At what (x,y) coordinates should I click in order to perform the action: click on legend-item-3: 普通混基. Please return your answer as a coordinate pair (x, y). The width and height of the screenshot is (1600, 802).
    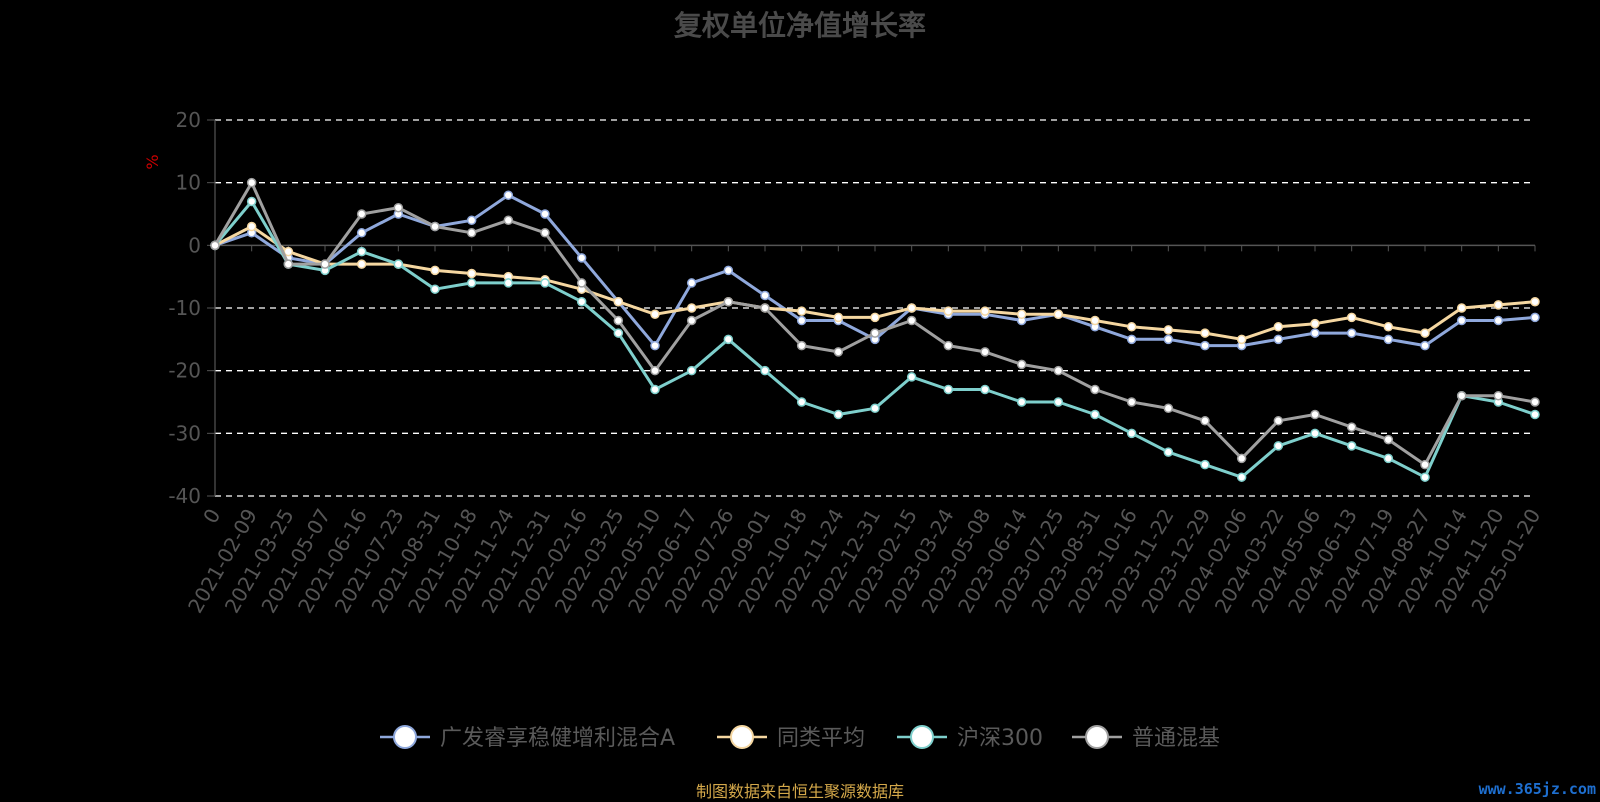
    Looking at the image, I should click on (1146, 738).